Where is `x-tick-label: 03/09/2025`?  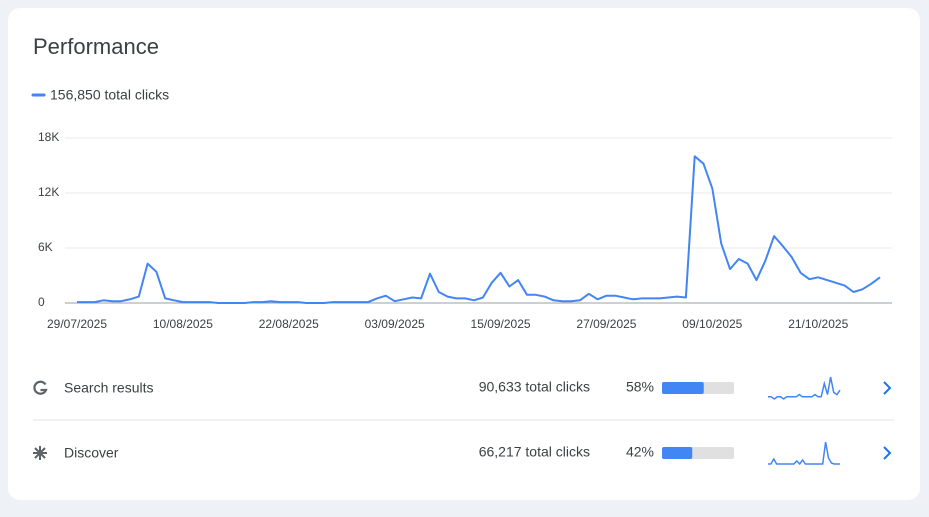
x-tick-label: 03/09/2025 is located at coordinates (395, 324).